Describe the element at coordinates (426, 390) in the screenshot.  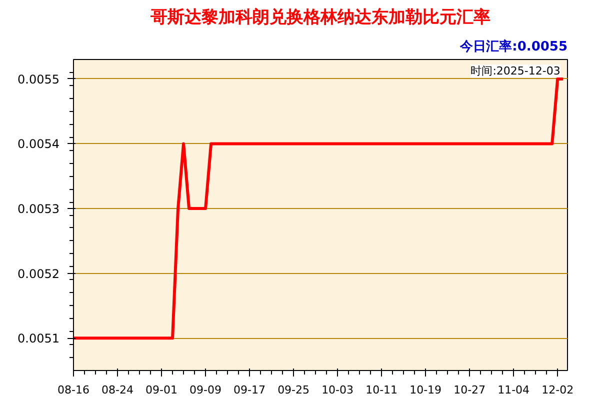
I see `x-tick-label: 10-19` at that location.